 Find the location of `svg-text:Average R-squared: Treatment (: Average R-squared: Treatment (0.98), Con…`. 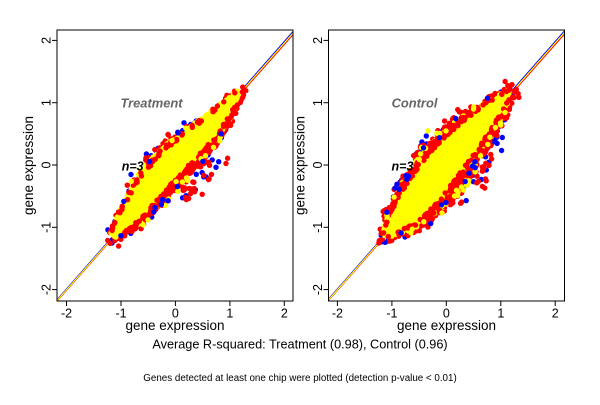

svg-text:Average R-squared: Treatment (: Average R-squared: Treatment (0.98), Con… is located at coordinates (299, 345).